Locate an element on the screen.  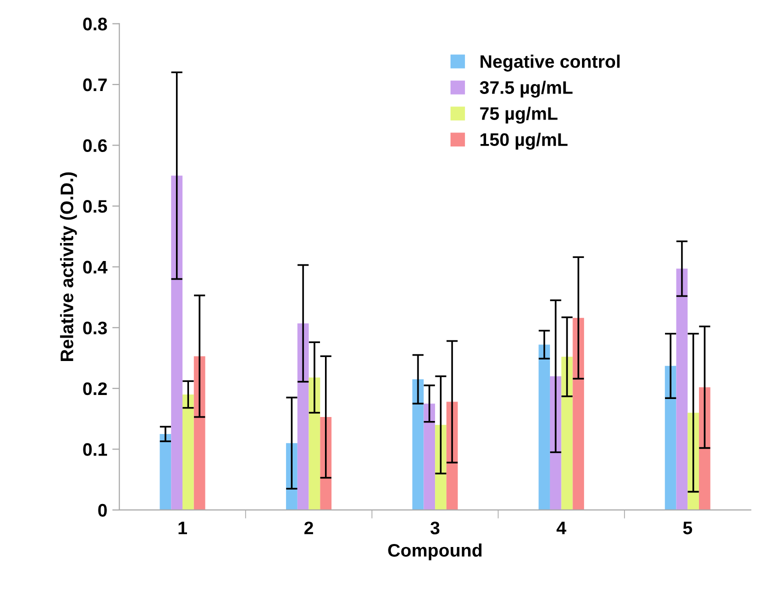
legend-label: Negative control is located at coordinates (550, 63).